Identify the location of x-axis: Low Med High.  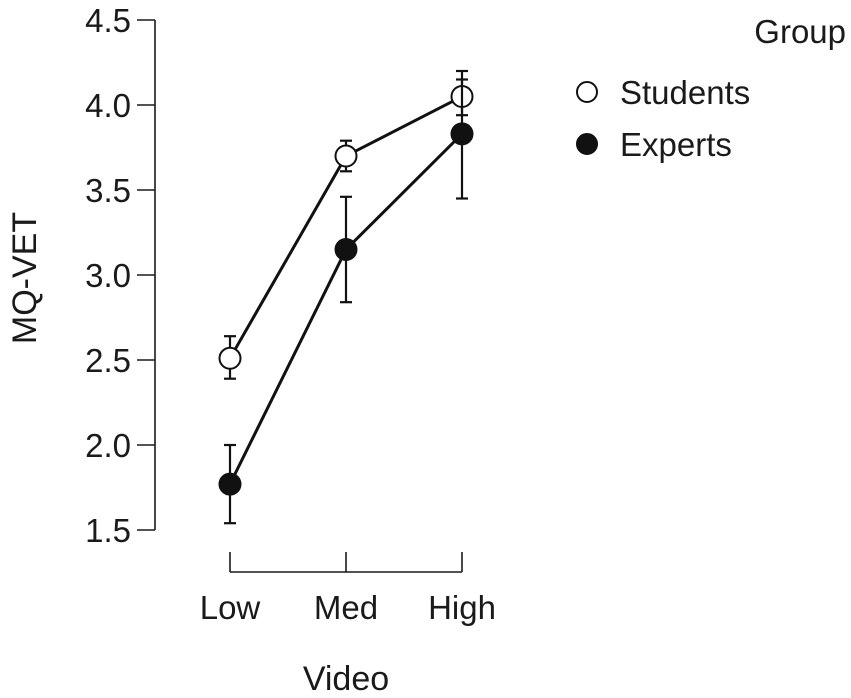
(348, 589).